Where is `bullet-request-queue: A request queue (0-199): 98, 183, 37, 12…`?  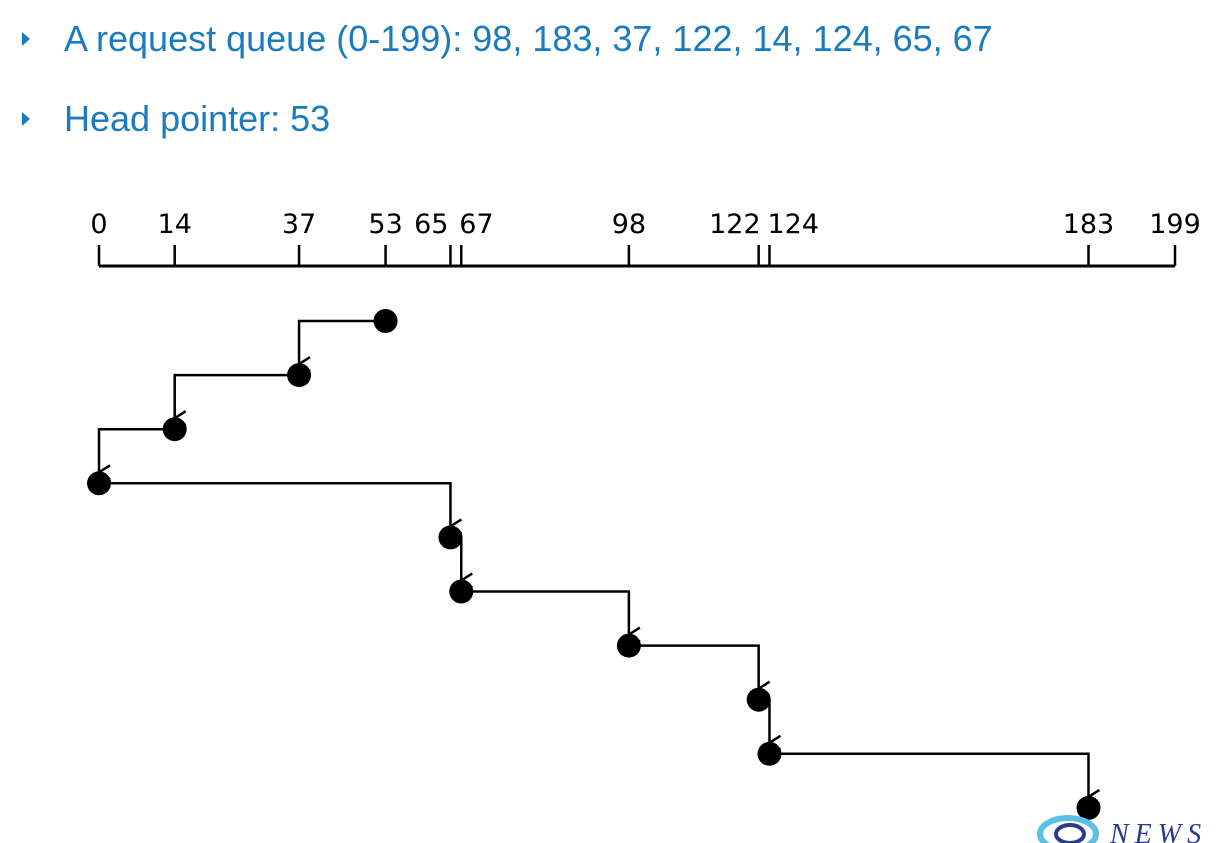
bullet-request-queue: A request queue (0-199): 98, 183, 37, 12… is located at coordinates (507, 39).